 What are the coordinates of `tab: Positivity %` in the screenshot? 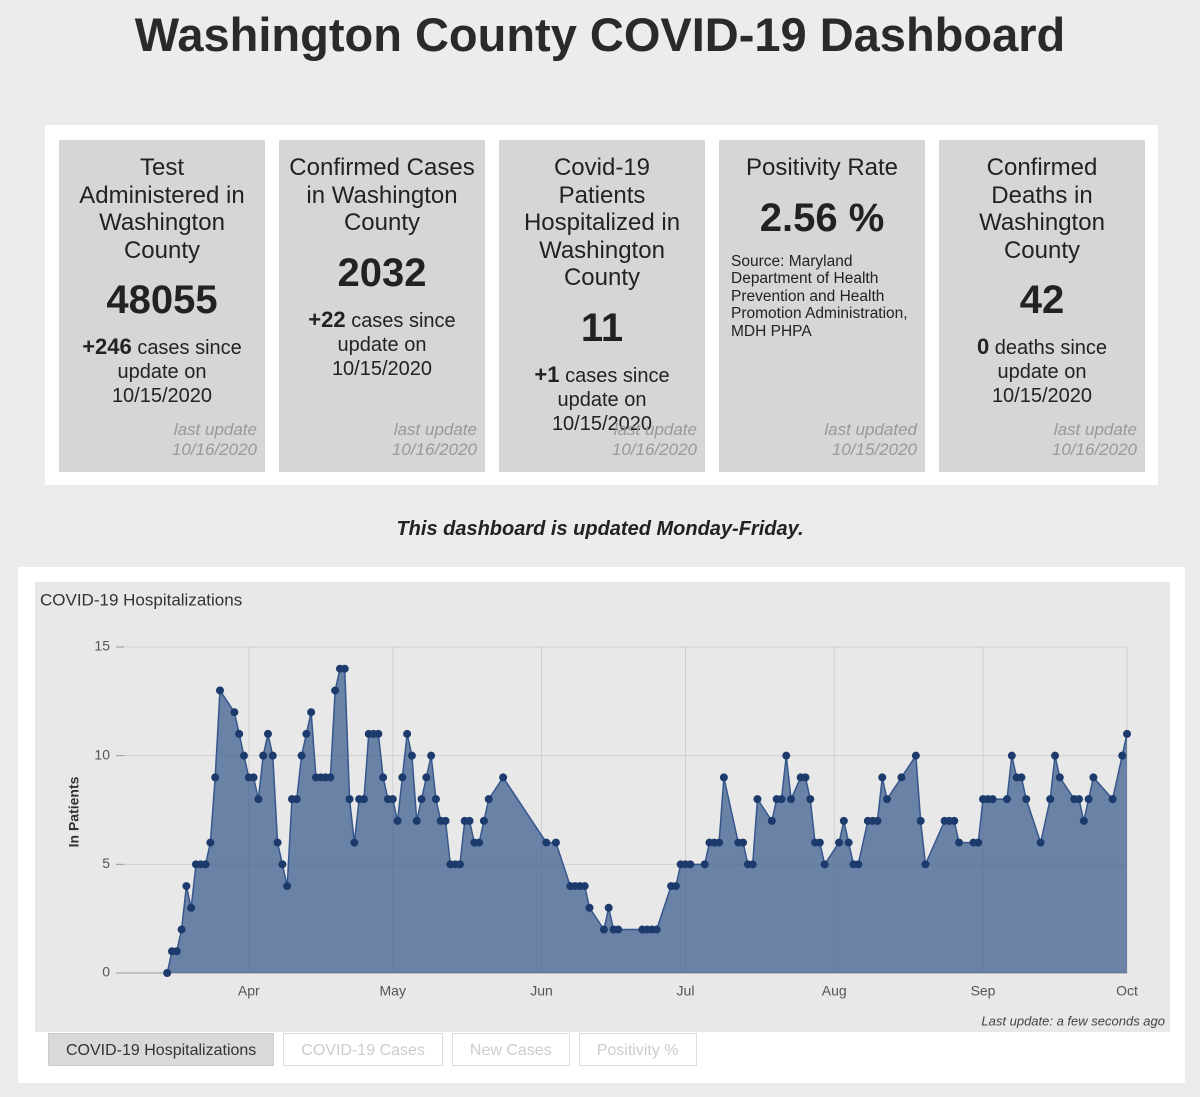 It's located at (637, 1049).